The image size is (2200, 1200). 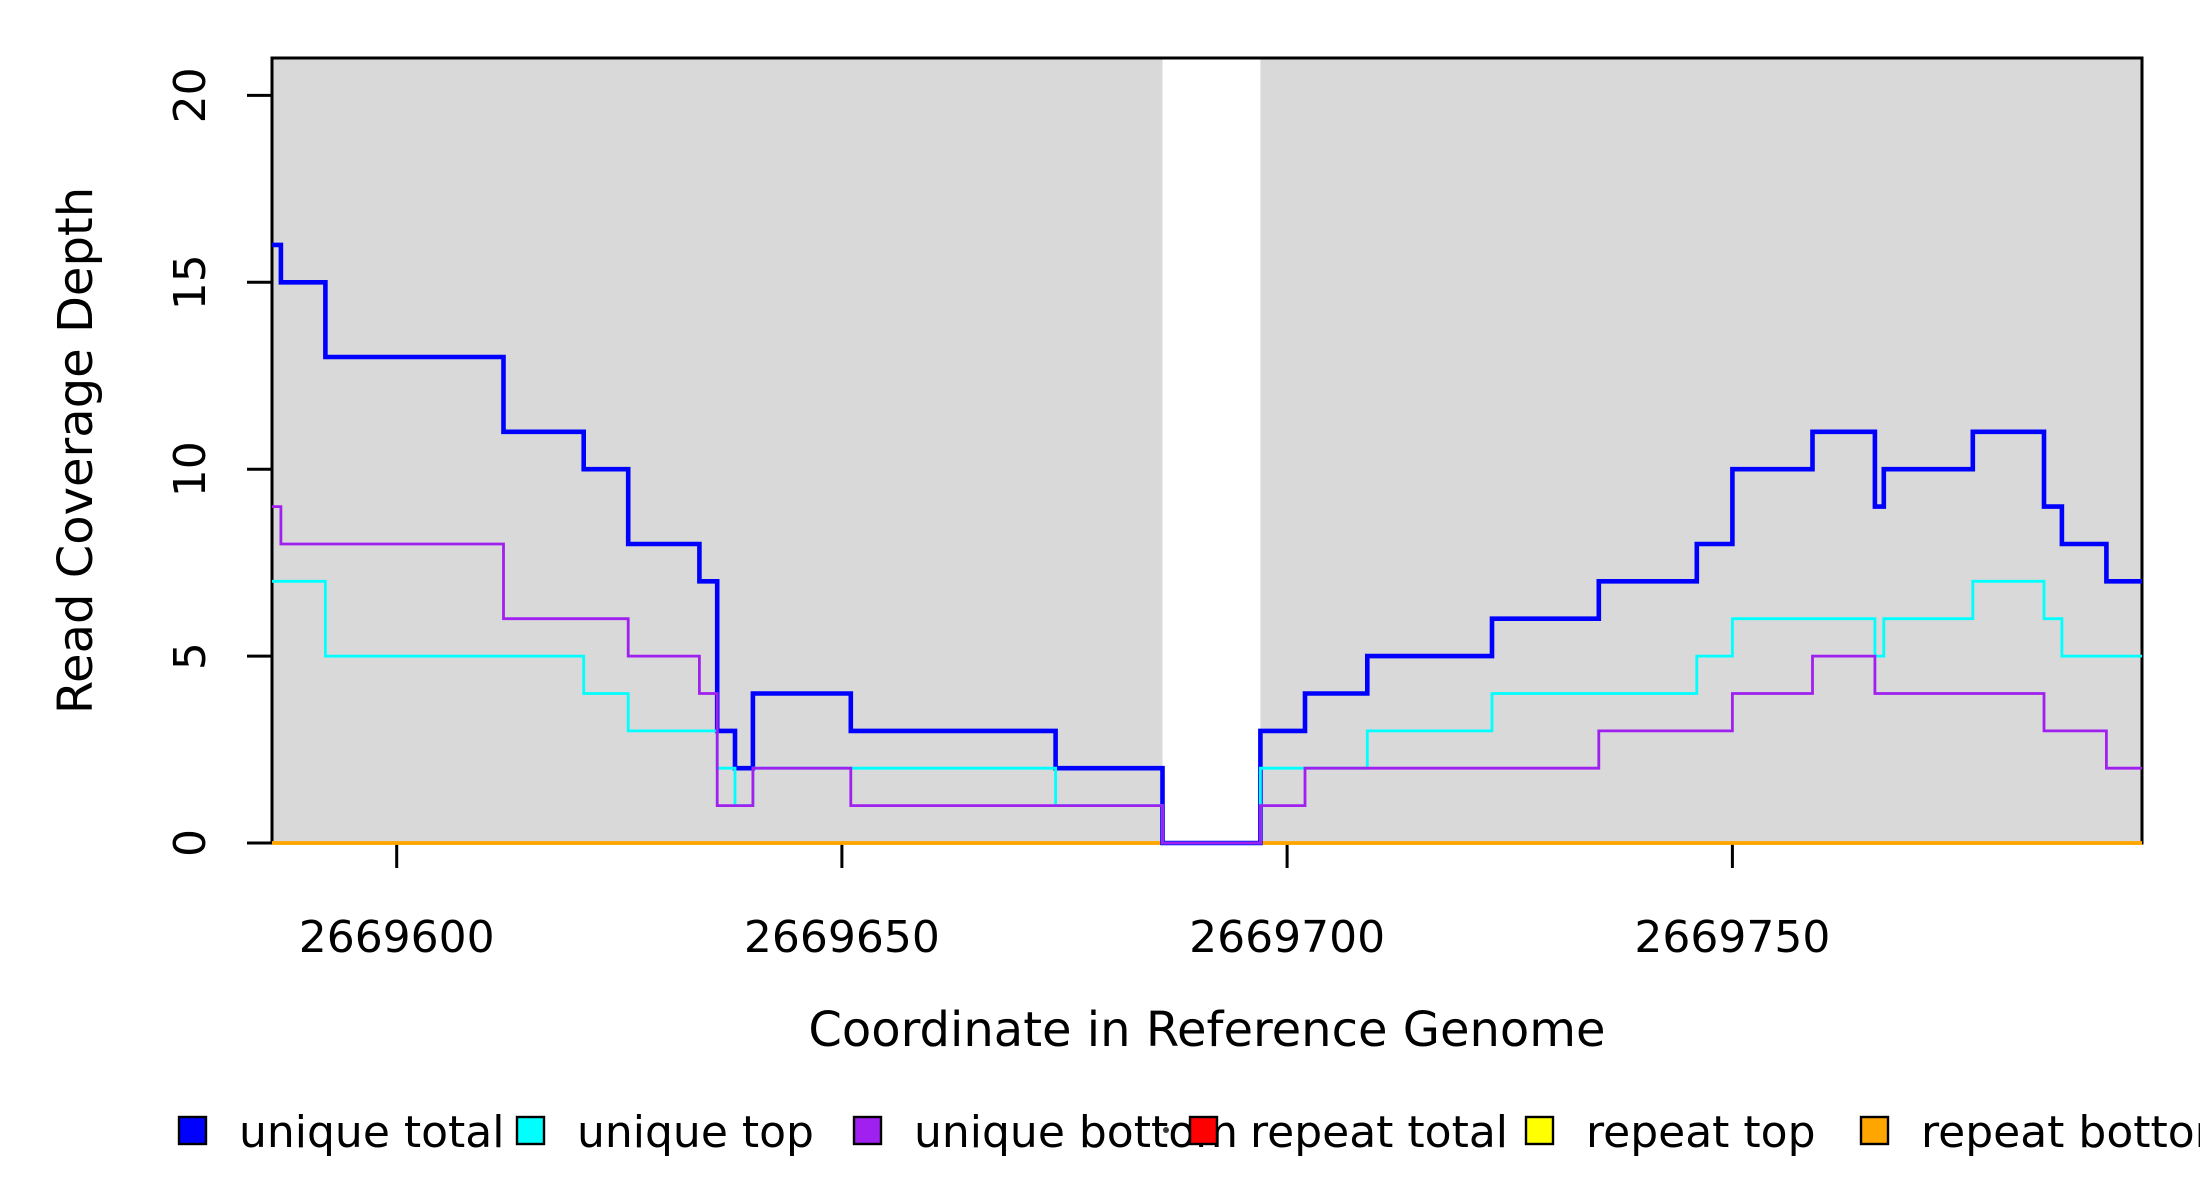 What do you see at coordinates (190, 282) in the screenshot?
I see `y-tick-label-3: 15` at bounding box center [190, 282].